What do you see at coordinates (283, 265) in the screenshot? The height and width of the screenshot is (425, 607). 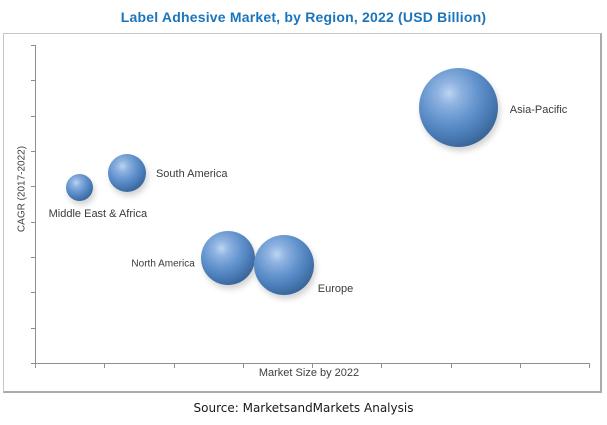 I see `bubble-europe` at bounding box center [283, 265].